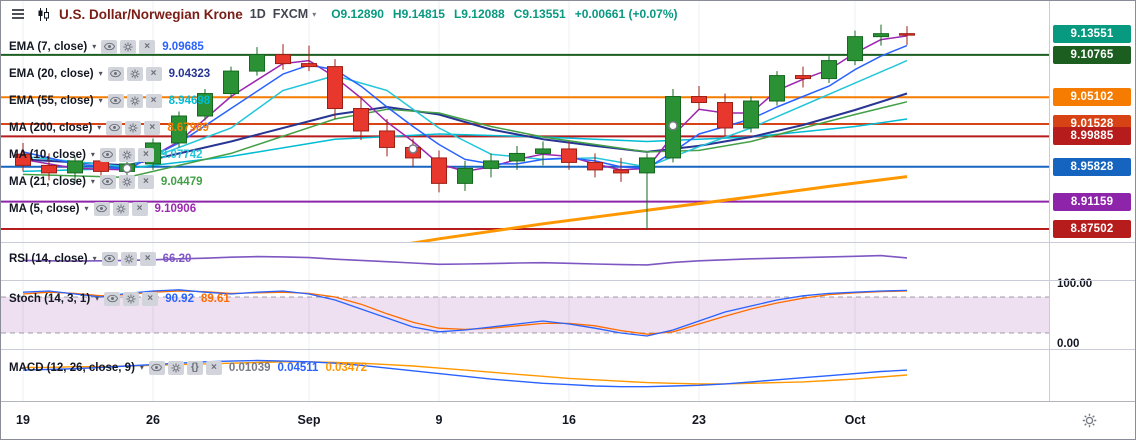 The image size is (1136, 440). What do you see at coordinates (1092, 34) in the screenshot?
I see `price-badge: 9.13551` at bounding box center [1092, 34].